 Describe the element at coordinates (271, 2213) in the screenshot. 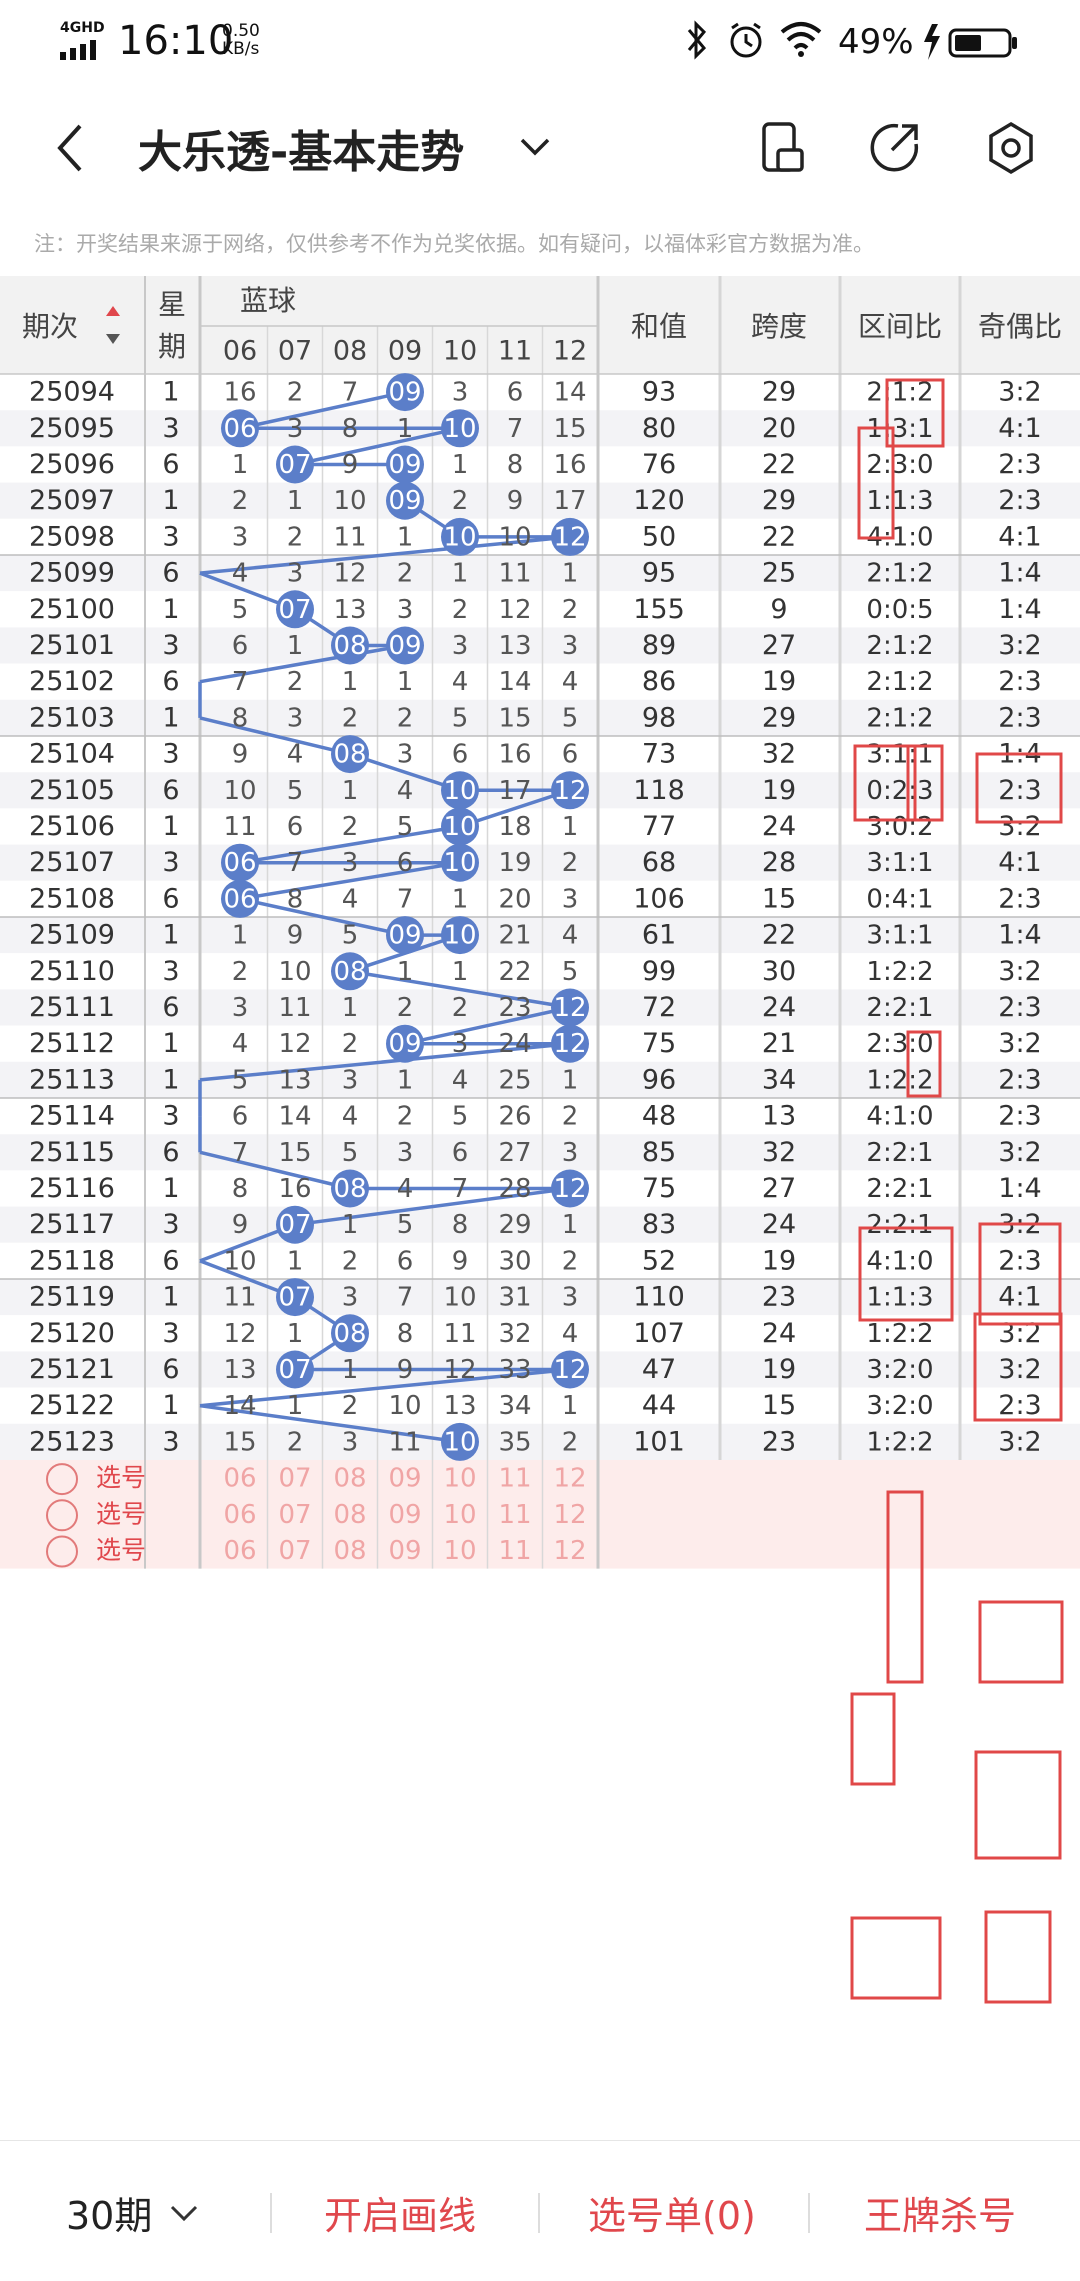

I see `divider` at that location.